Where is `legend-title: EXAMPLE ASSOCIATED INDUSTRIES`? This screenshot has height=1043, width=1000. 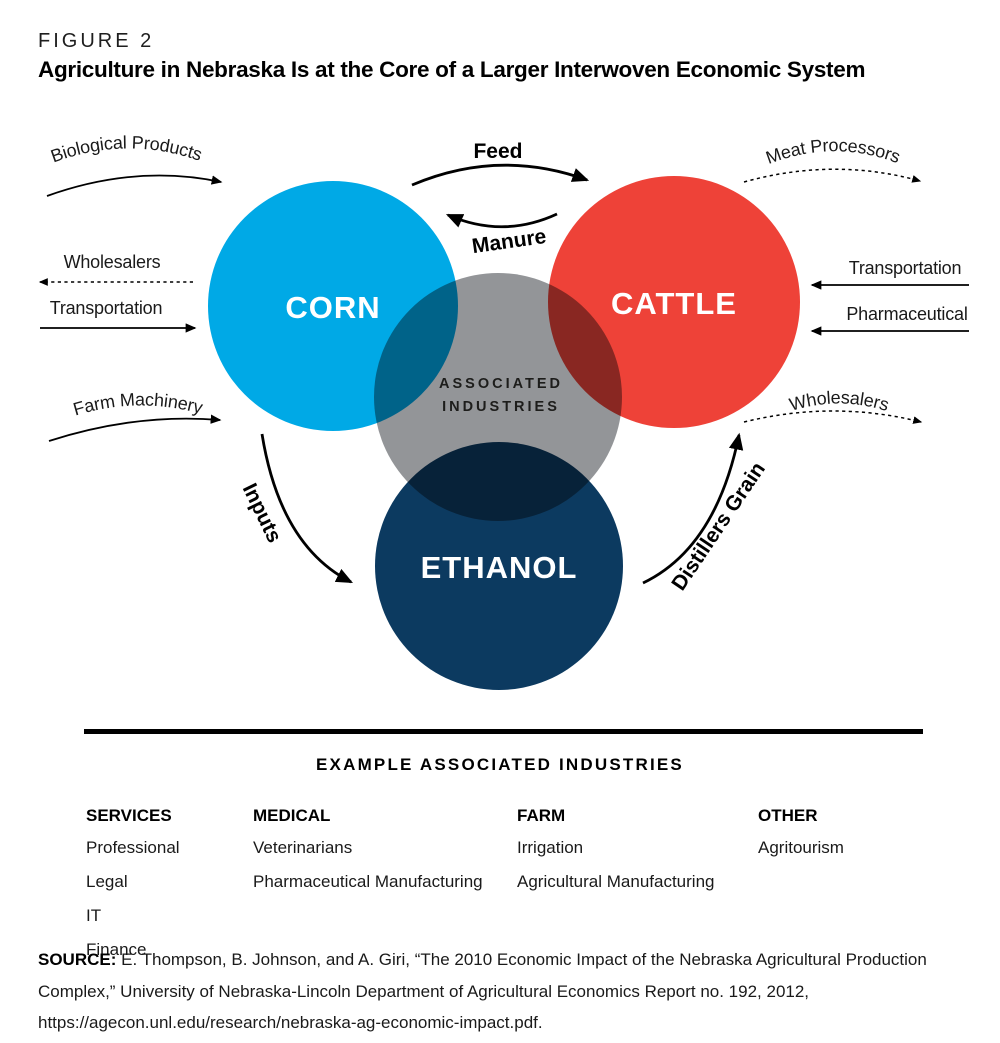 legend-title: EXAMPLE ASSOCIATED INDUSTRIES is located at coordinates (500, 764).